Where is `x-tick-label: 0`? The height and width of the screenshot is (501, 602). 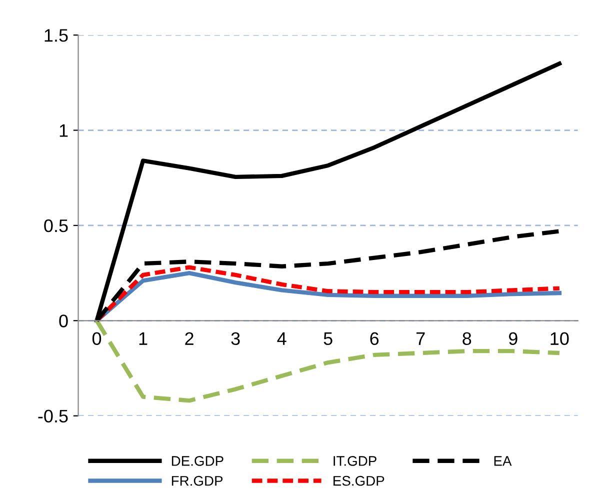
x-tick-label: 0 is located at coordinates (97, 339).